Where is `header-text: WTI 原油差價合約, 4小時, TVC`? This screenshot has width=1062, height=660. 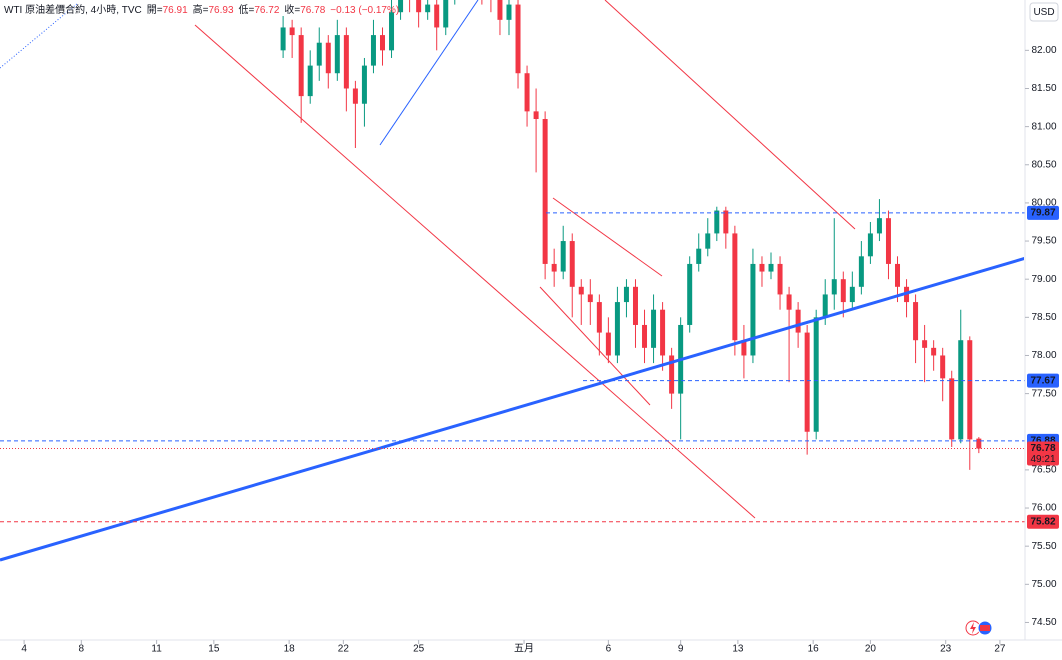 header-text: WTI 原油差價合約, 4小時, TVC is located at coordinates (73, 9).